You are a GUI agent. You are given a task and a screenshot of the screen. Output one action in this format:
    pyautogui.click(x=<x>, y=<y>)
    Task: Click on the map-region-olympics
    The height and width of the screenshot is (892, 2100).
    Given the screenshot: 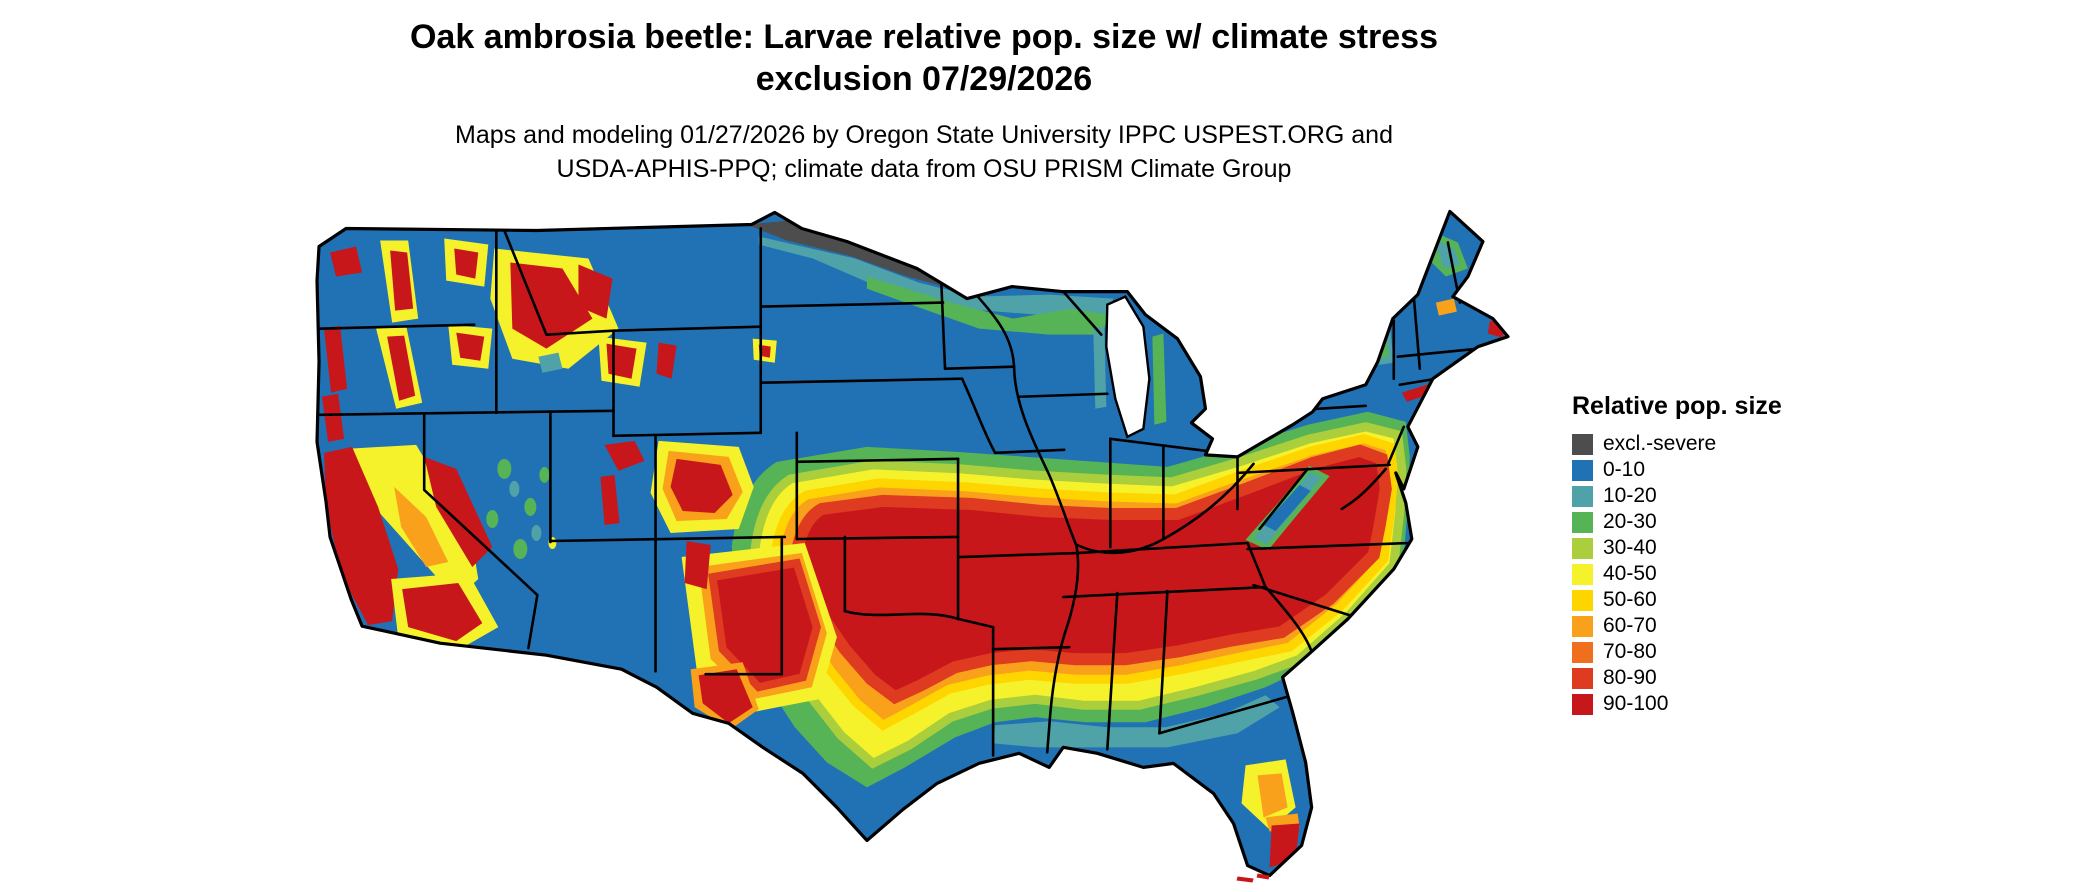 What is the action you would take?
    pyautogui.click(x=346, y=261)
    